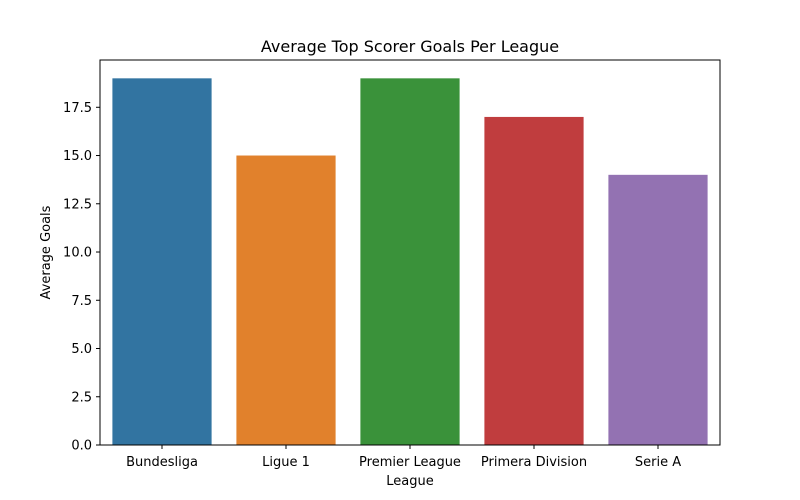 The width and height of the screenshot is (800, 500). I want to click on y-tick-label: 7.5, so click(81, 301).